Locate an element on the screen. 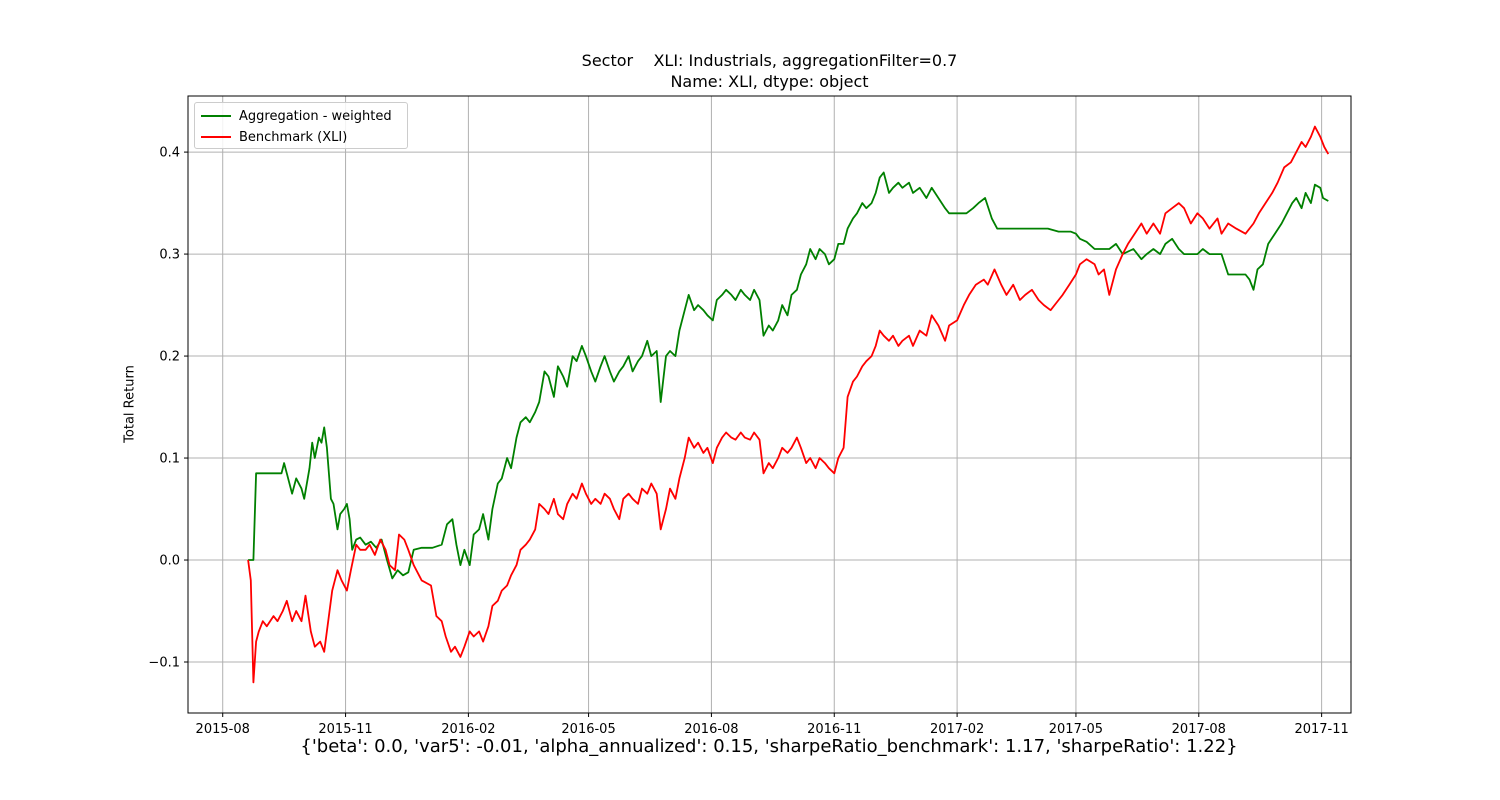  y-tick-label: 0.3 is located at coordinates (169, 255).